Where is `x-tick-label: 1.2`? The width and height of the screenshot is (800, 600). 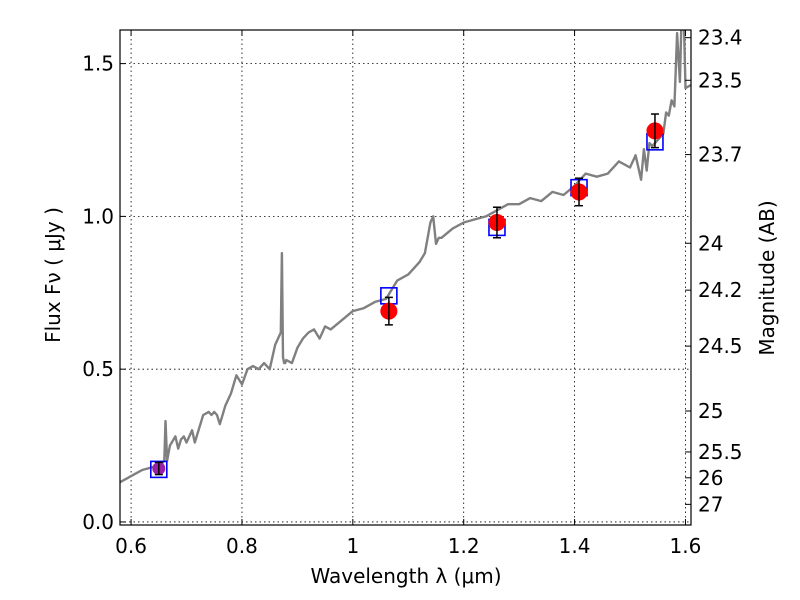
x-tick-label: 1.2 is located at coordinates (464, 546).